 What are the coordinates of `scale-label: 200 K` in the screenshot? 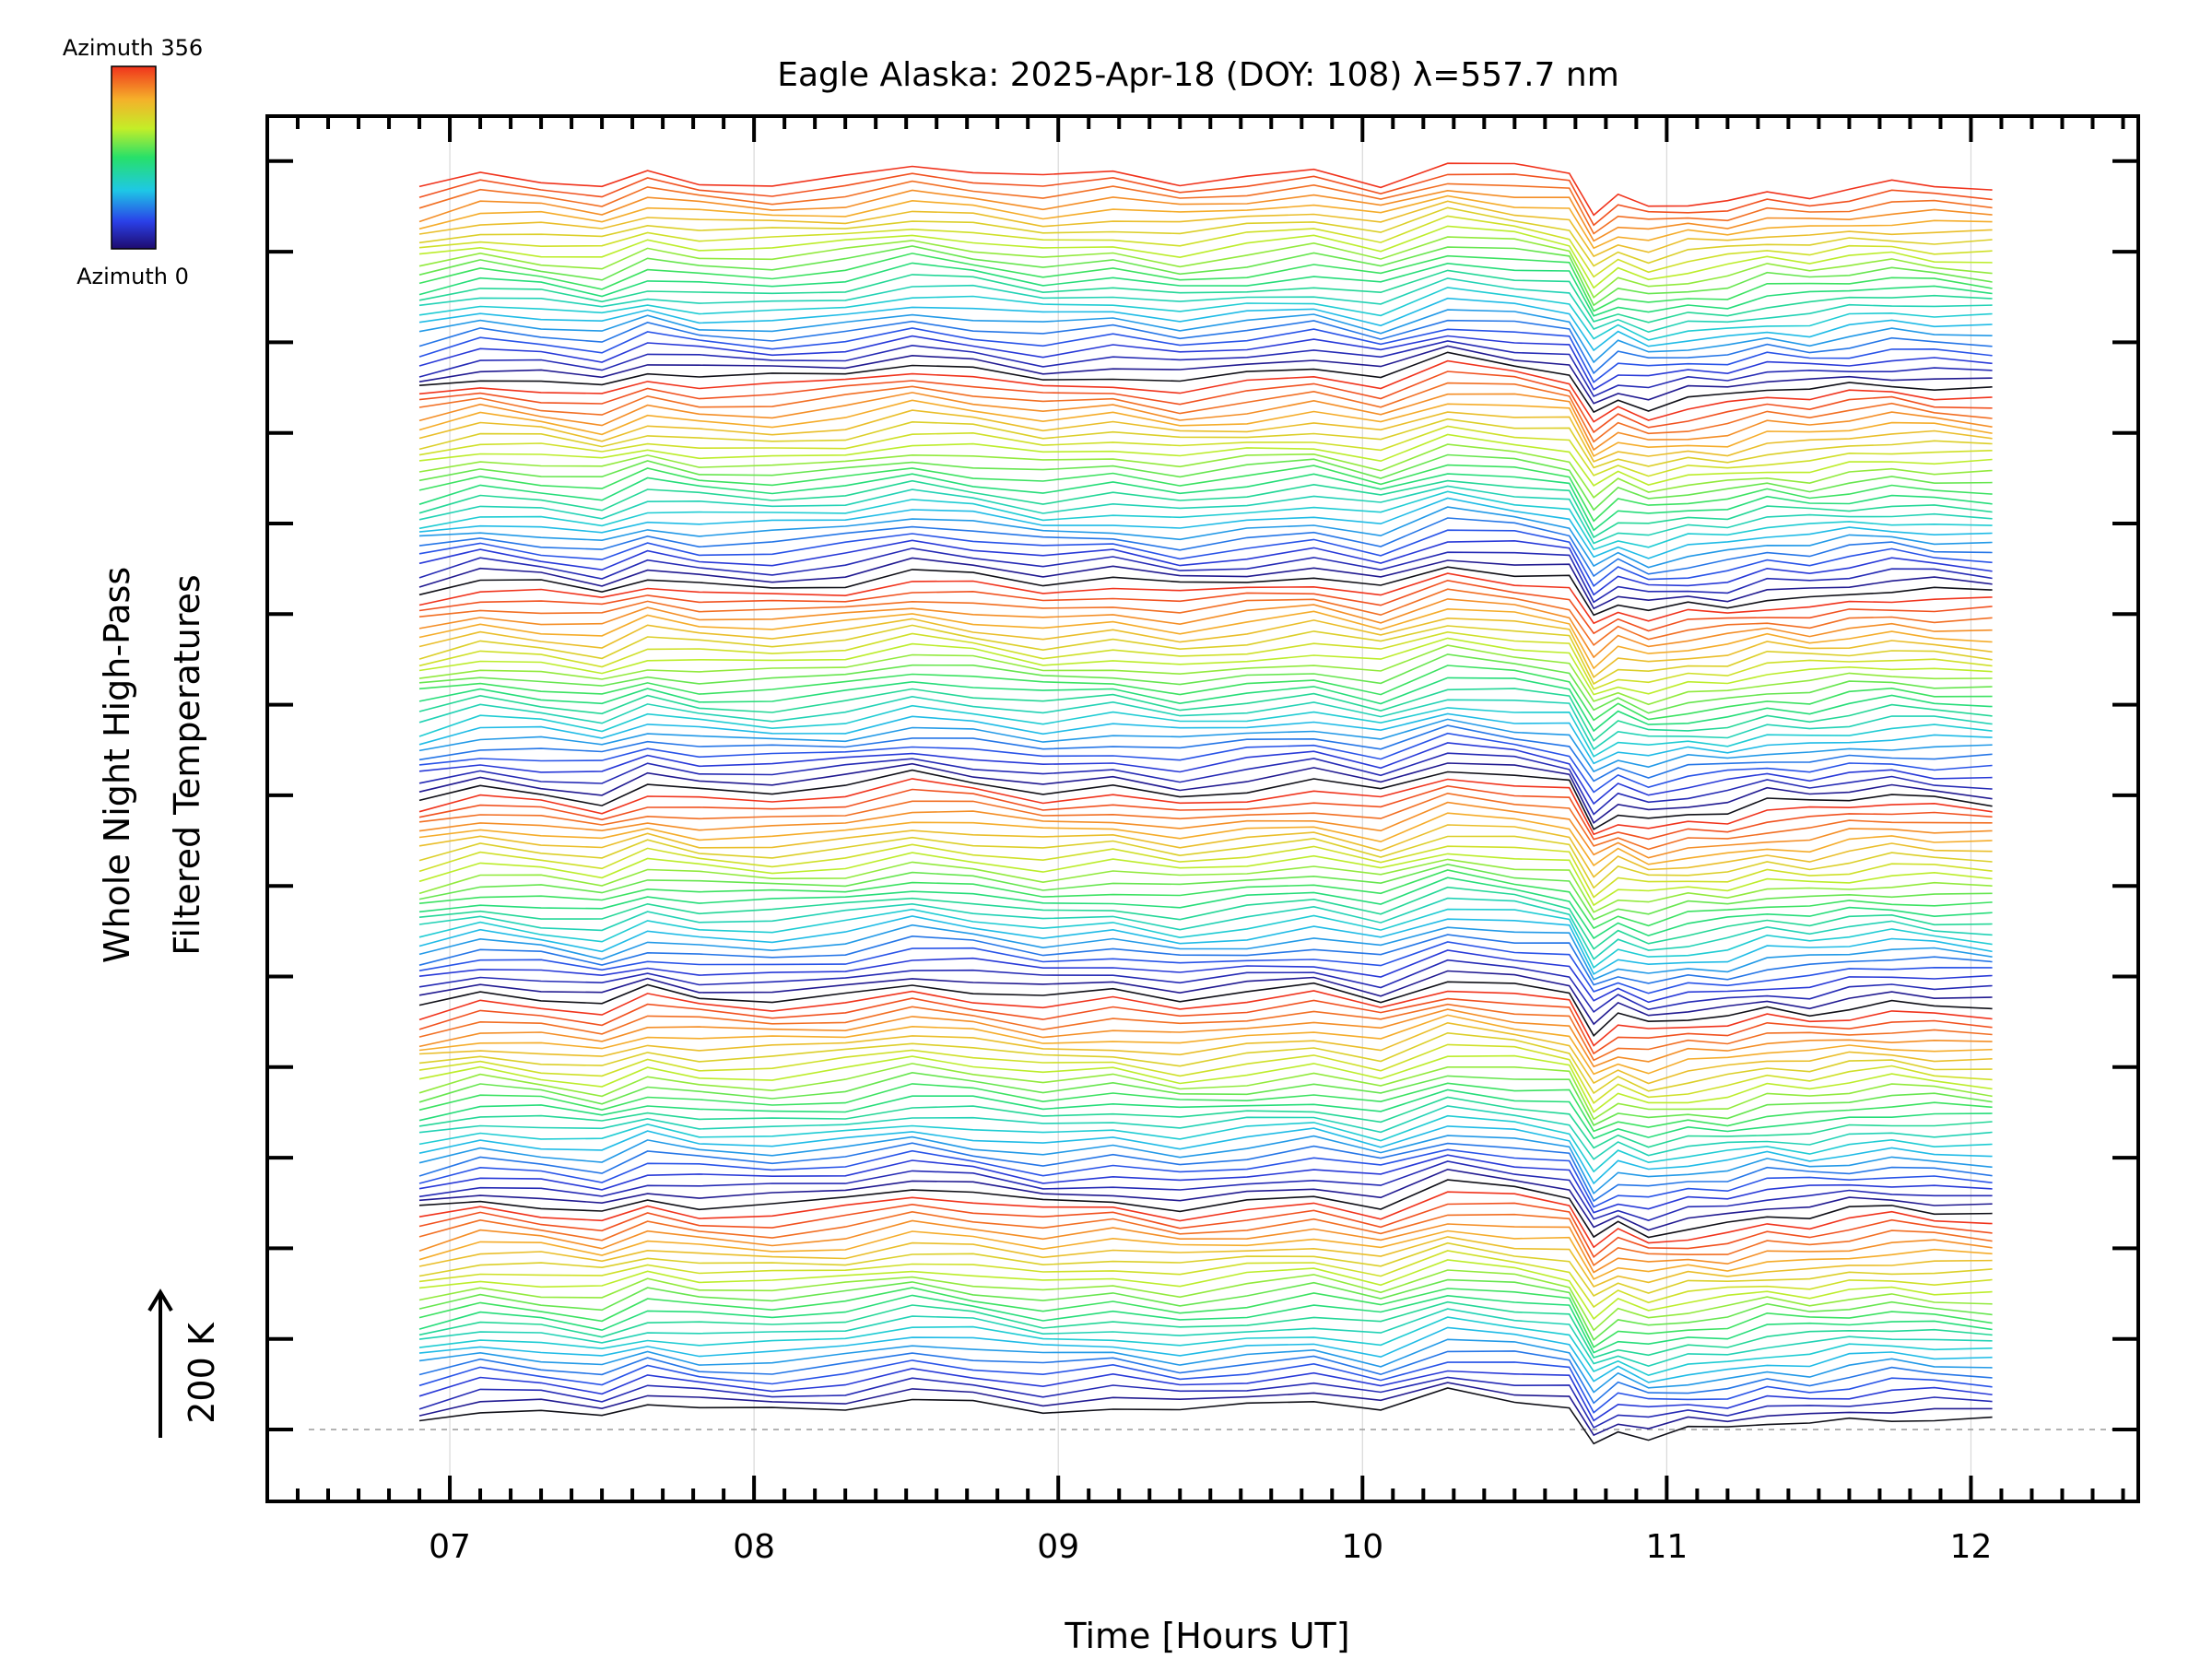 It's located at (202, 1373).